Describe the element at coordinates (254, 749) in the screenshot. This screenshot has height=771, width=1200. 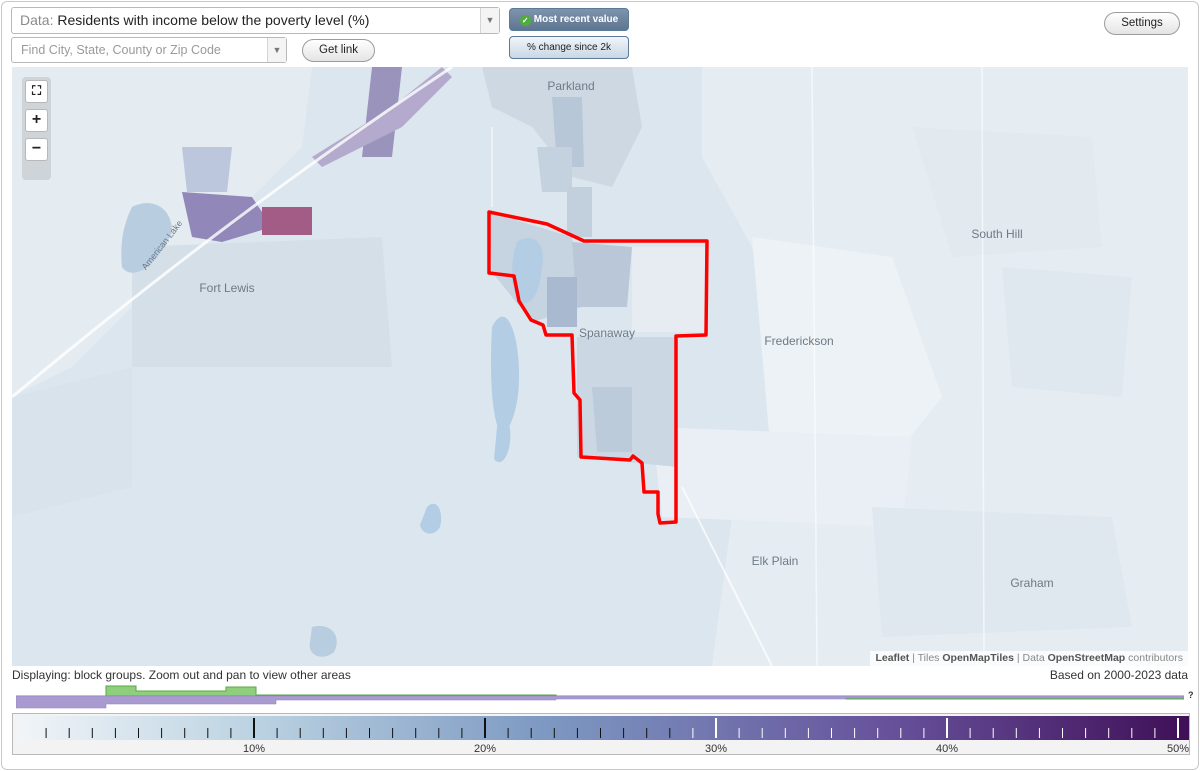
I see `legend-label: 10%` at that location.